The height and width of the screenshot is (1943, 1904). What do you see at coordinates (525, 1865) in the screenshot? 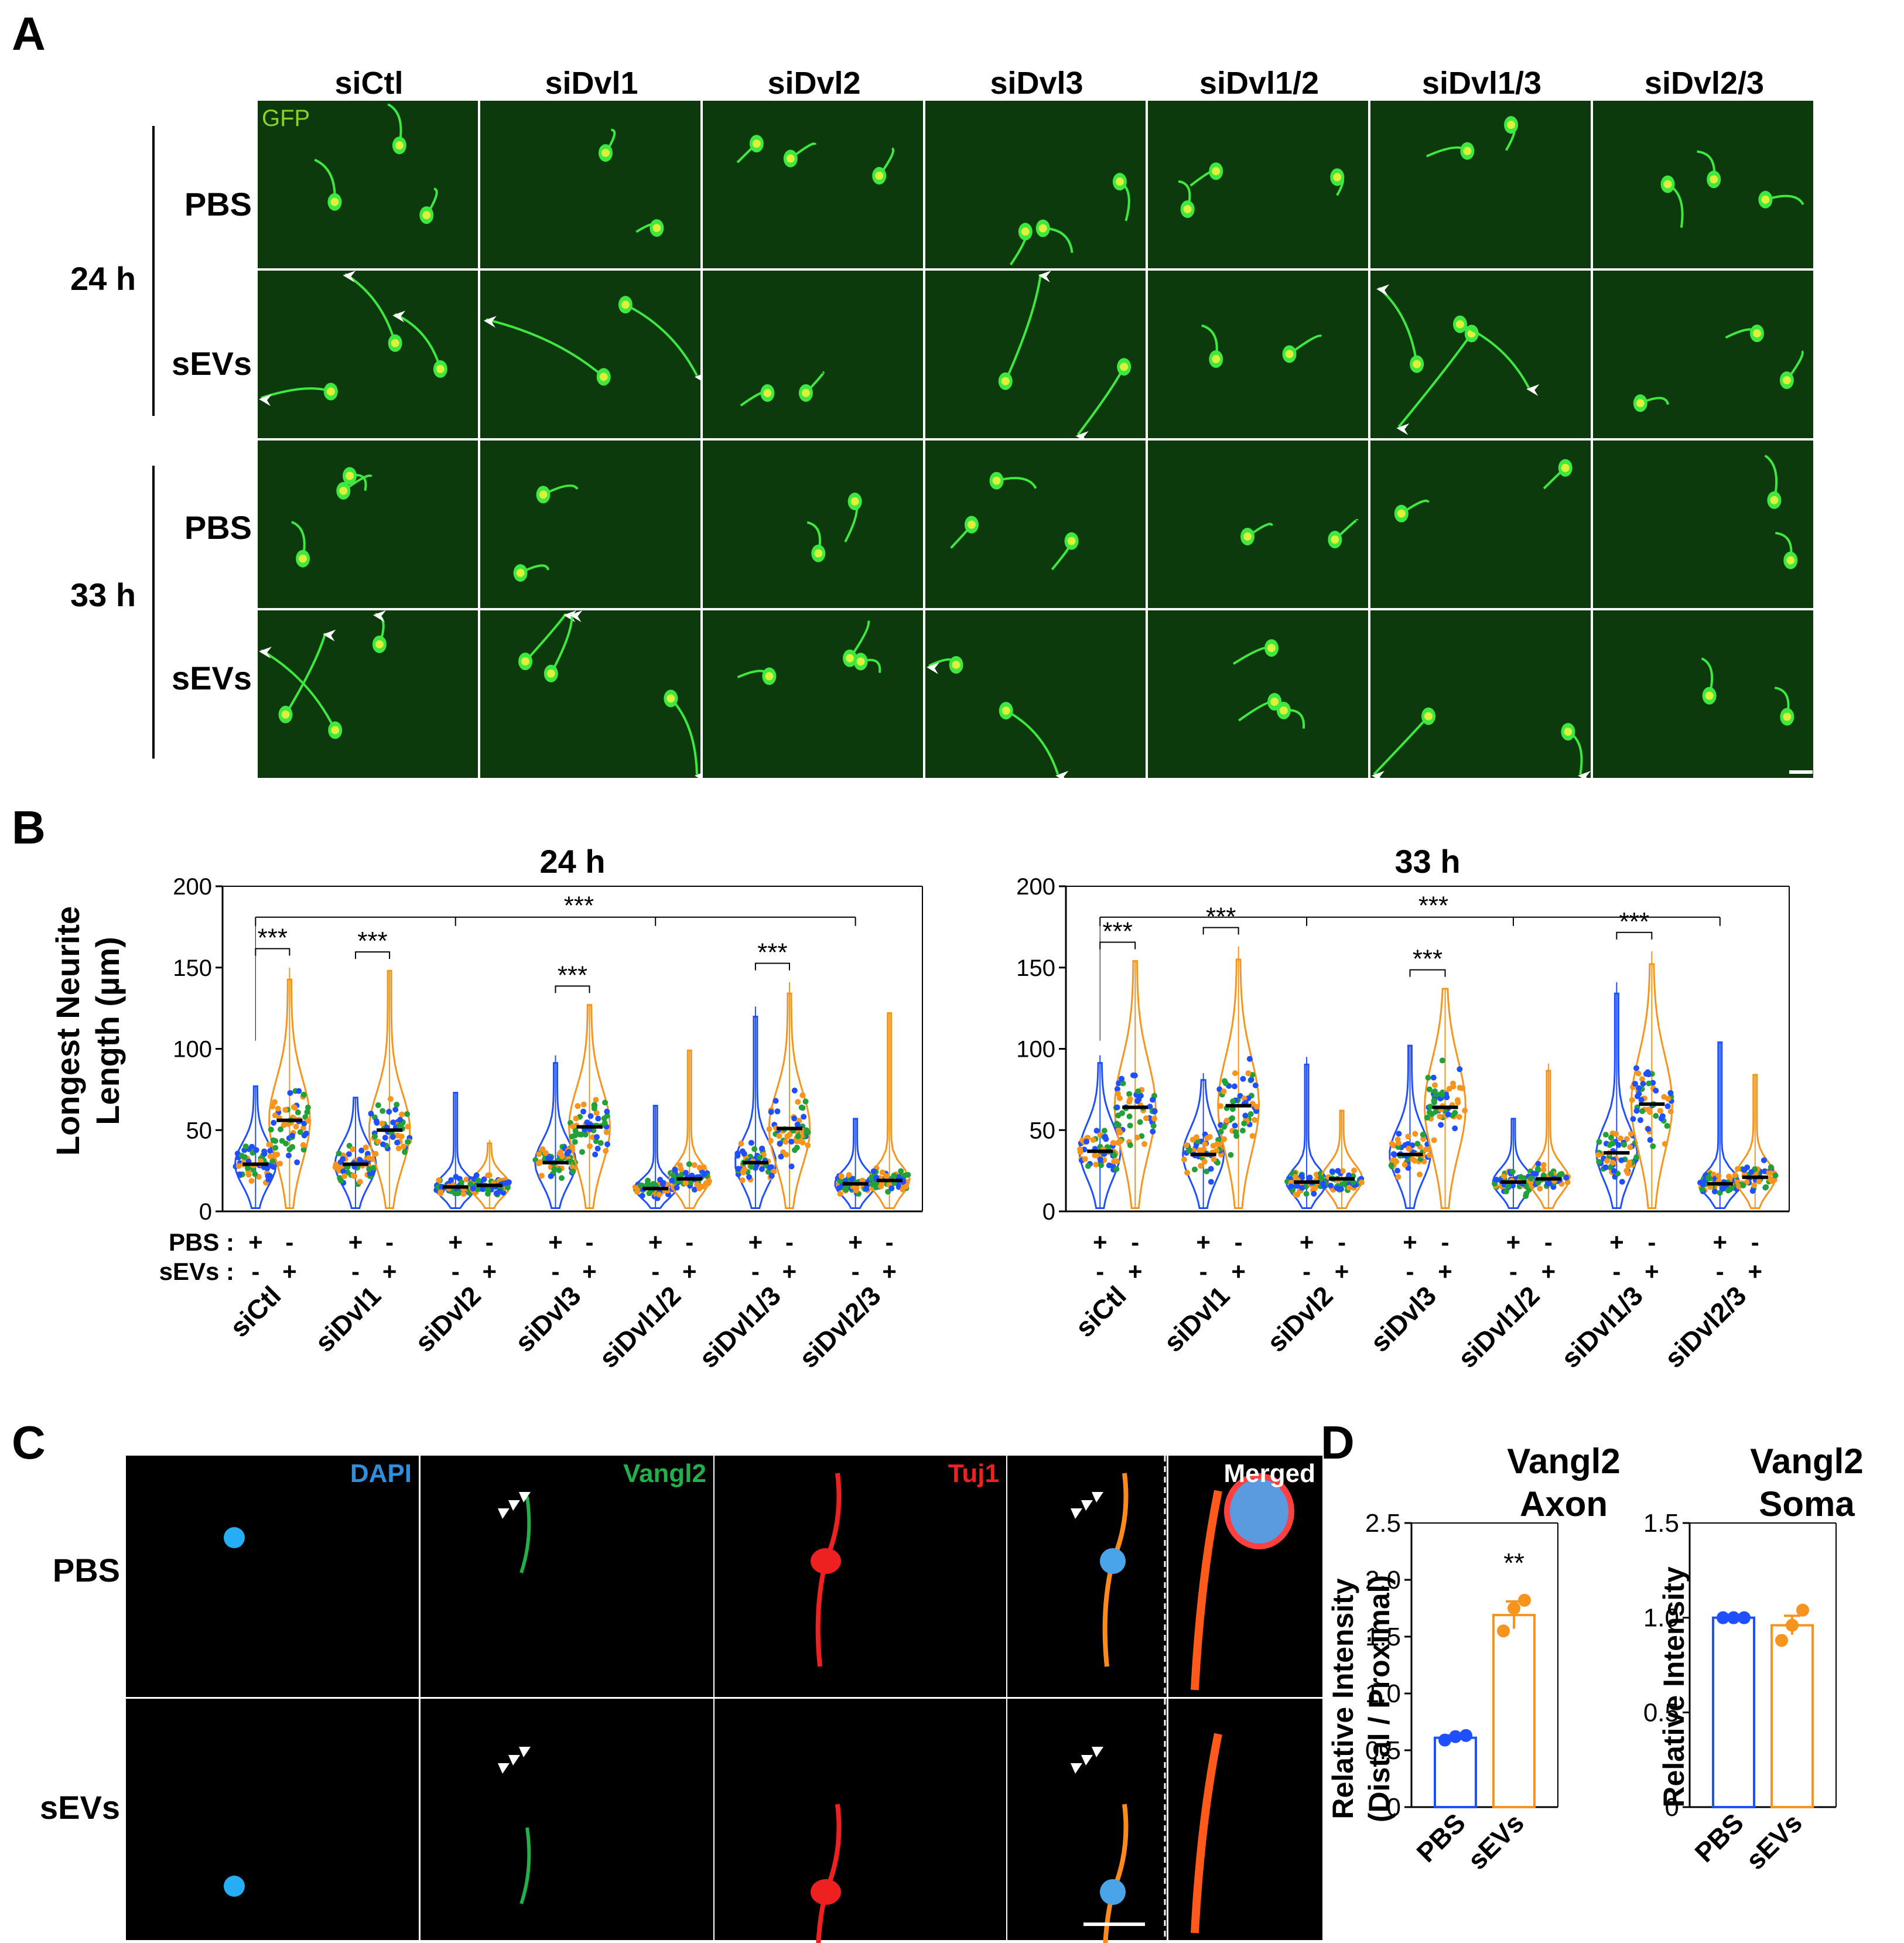
I see `vangl2-signal` at bounding box center [525, 1865].